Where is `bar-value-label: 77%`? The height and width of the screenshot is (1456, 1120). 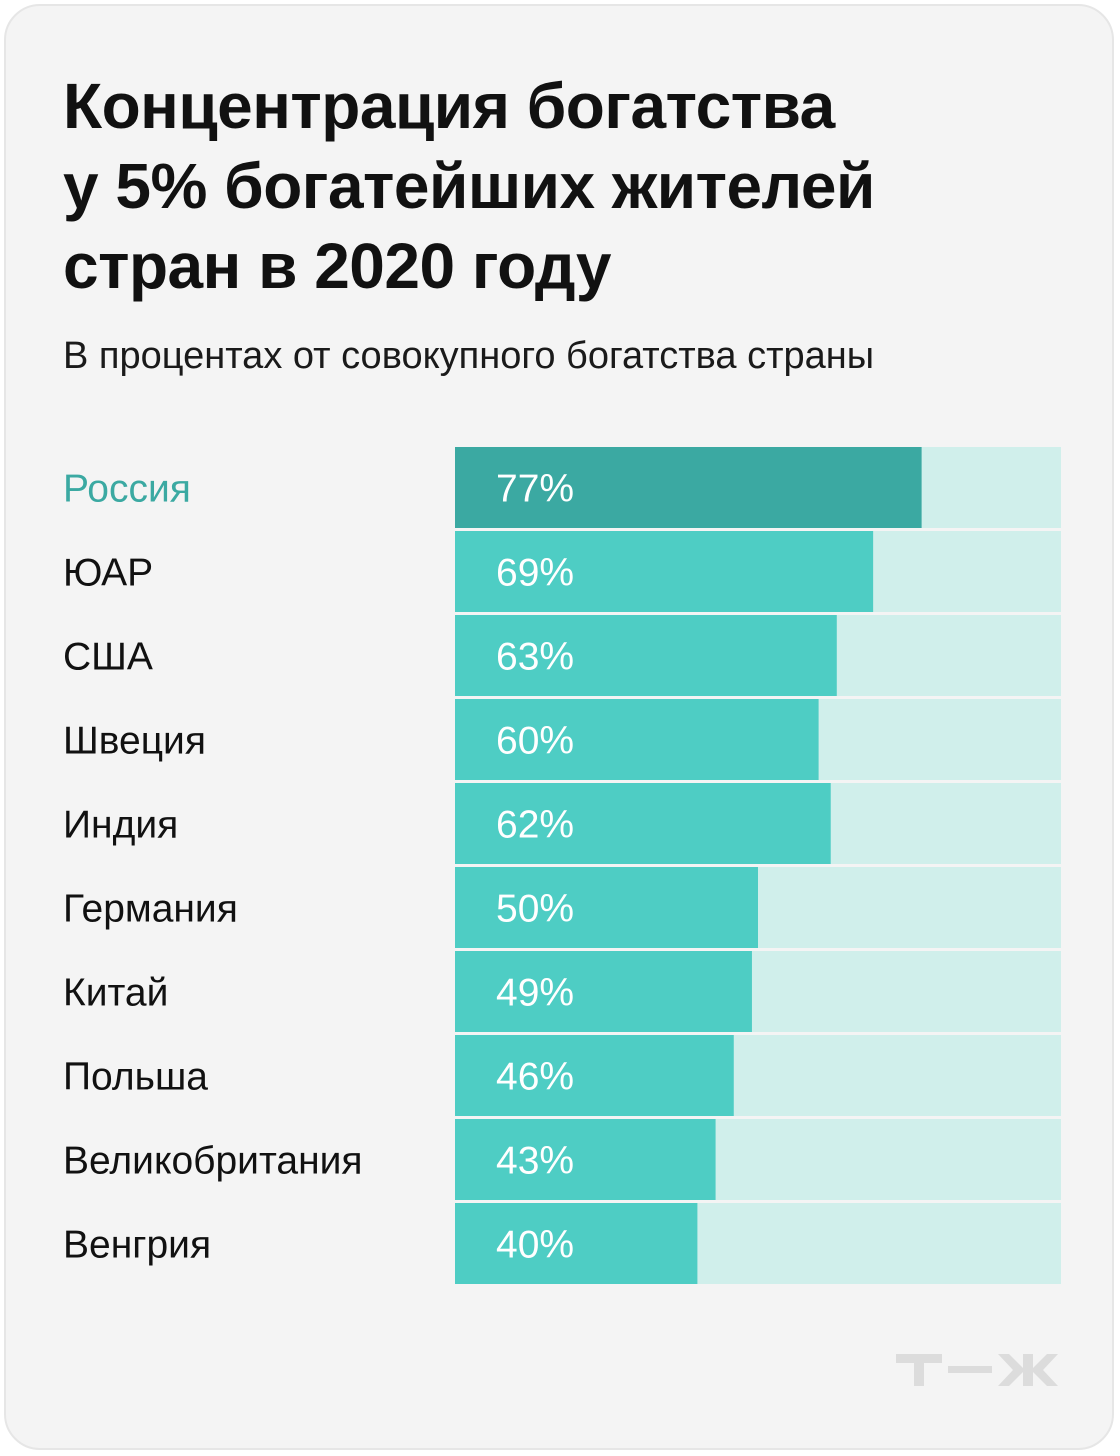
bar-value-label: 77% is located at coordinates (535, 489).